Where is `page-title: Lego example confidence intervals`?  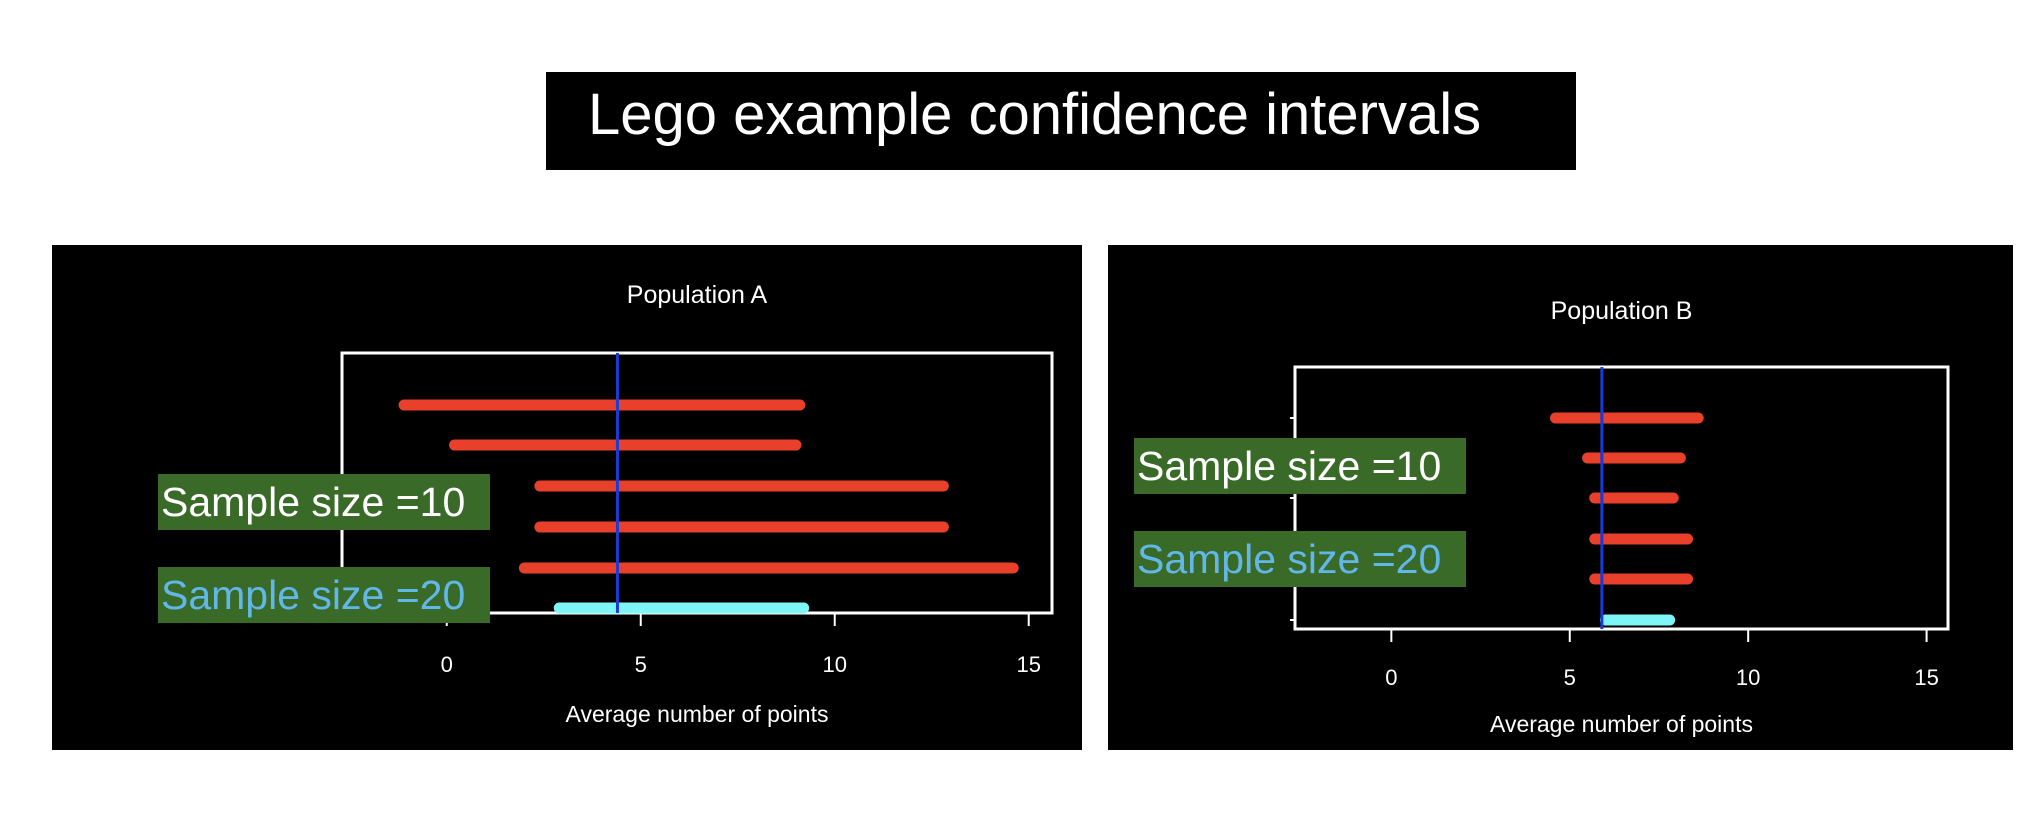
page-title: Lego example confidence intervals is located at coordinates (1035, 114).